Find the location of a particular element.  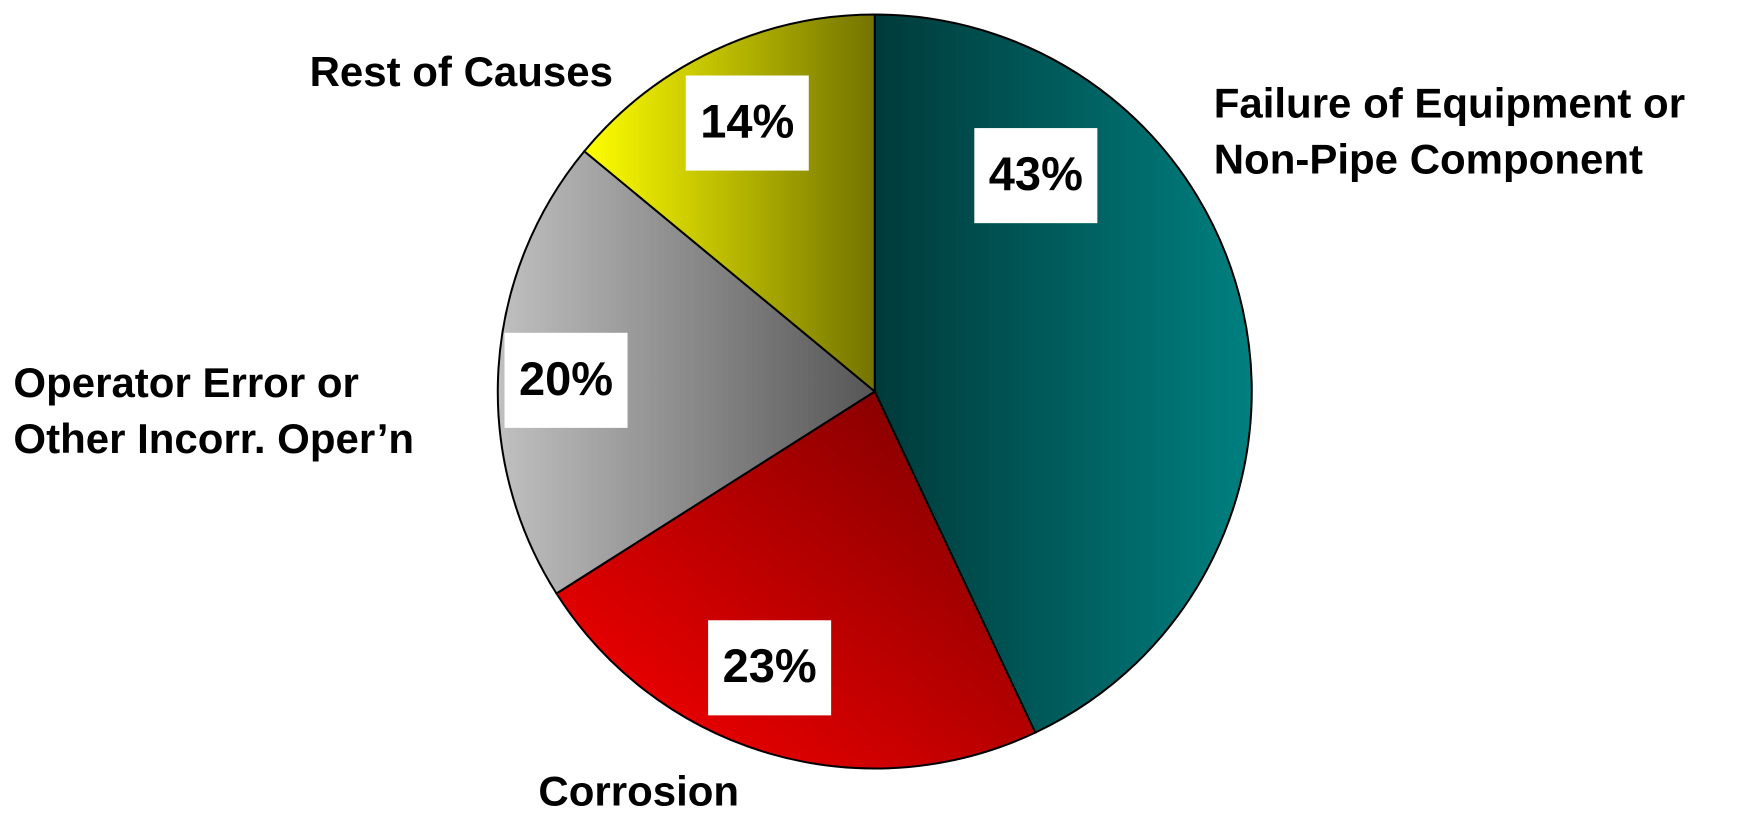

category-label: Corrosion is located at coordinates (638, 790).